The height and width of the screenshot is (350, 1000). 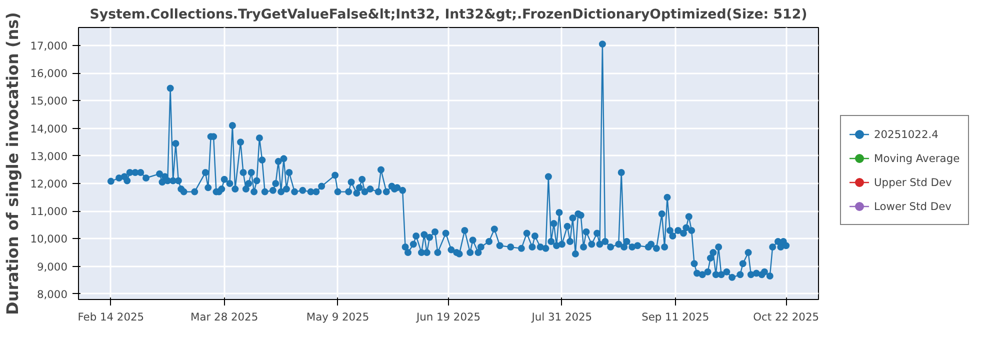 What do you see at coordinates (49, 73) in the screenshot?
I see `y-tick-label: 16,000` at bounding box center [49, 73].